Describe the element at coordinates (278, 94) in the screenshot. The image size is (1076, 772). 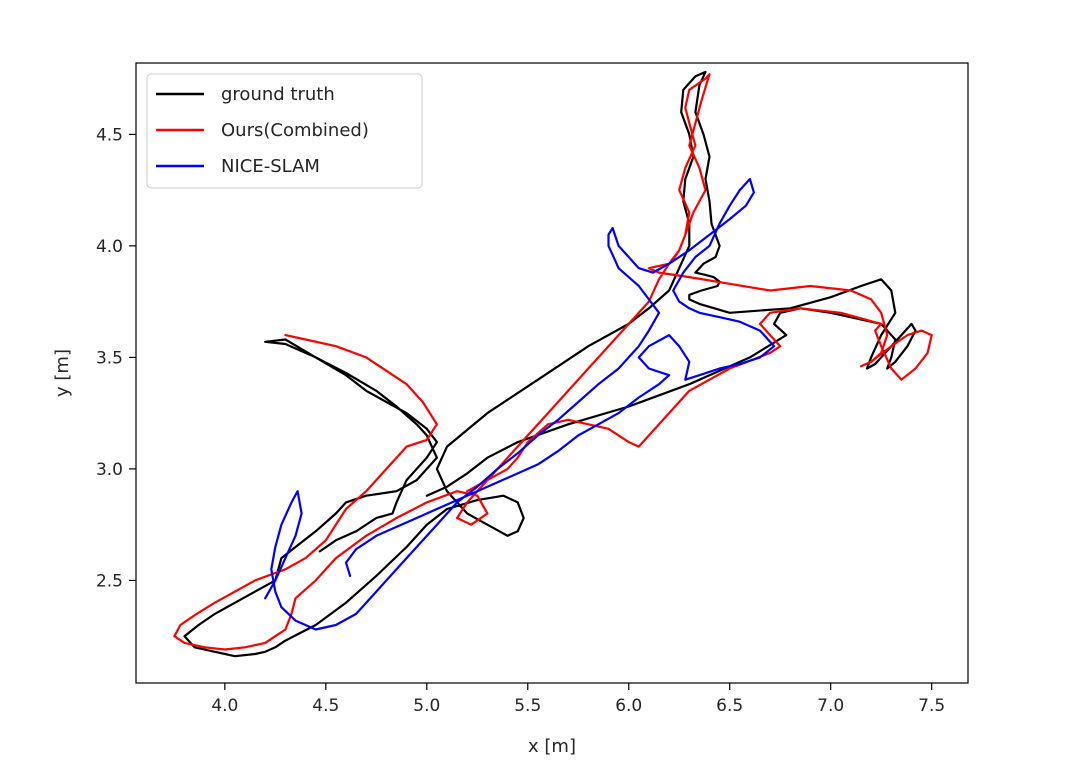
I see `legend-label-0: ground truth` at that location.